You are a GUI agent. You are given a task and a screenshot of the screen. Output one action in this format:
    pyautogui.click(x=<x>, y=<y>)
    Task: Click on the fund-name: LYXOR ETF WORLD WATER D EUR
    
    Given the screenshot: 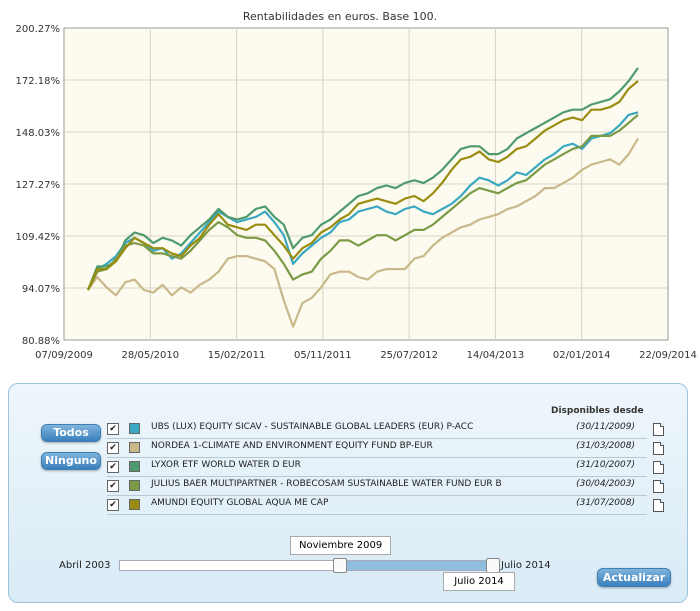 What is the action you would take?
    pyautogui.click(x=226, y=465)
    